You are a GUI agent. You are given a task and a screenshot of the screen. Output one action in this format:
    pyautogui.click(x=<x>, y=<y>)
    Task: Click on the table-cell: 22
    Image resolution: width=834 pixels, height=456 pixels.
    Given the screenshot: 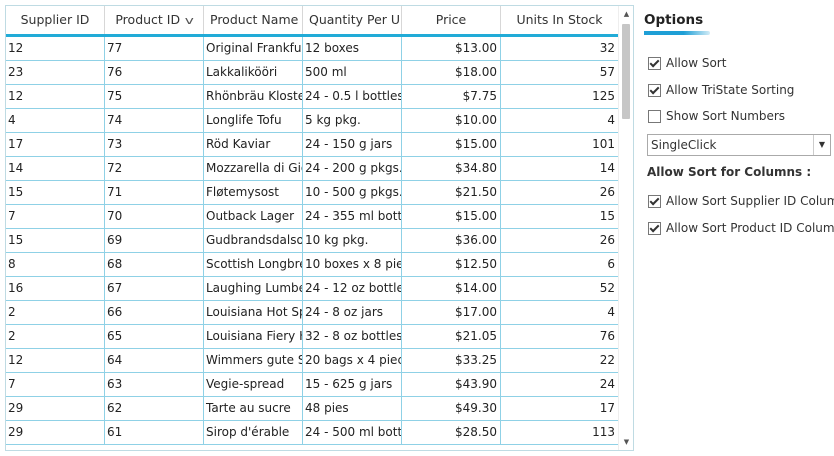 What is the action you would take?
    pyautogui.click(x=607, y=360)
    